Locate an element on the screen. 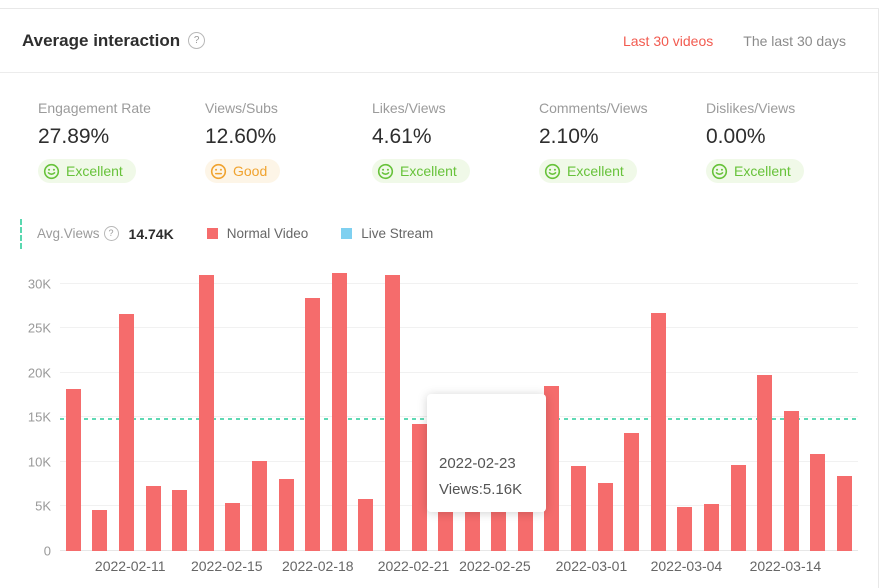  stat-label: Views/Subs is located at coordinates (241, 108).